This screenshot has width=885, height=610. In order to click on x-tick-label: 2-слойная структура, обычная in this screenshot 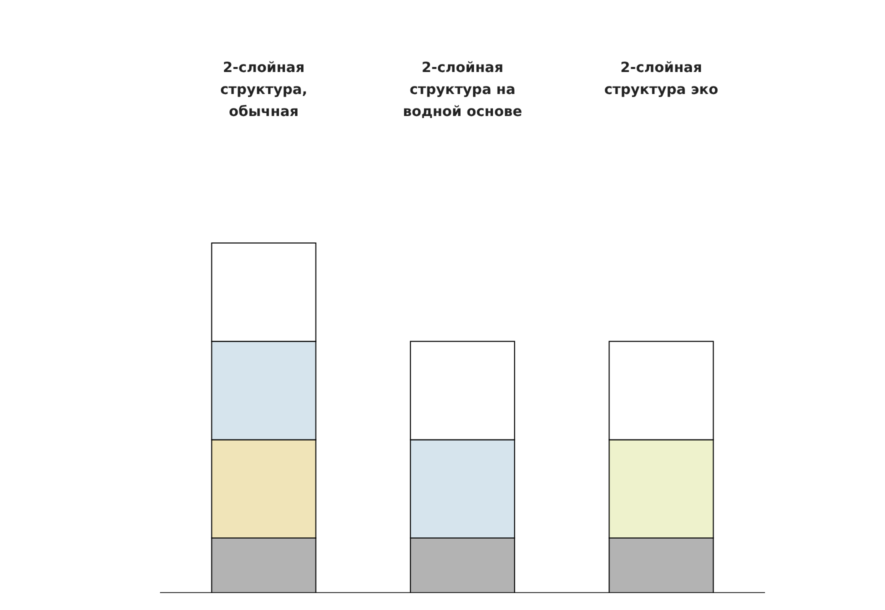, I will do `click(264, 90)`.